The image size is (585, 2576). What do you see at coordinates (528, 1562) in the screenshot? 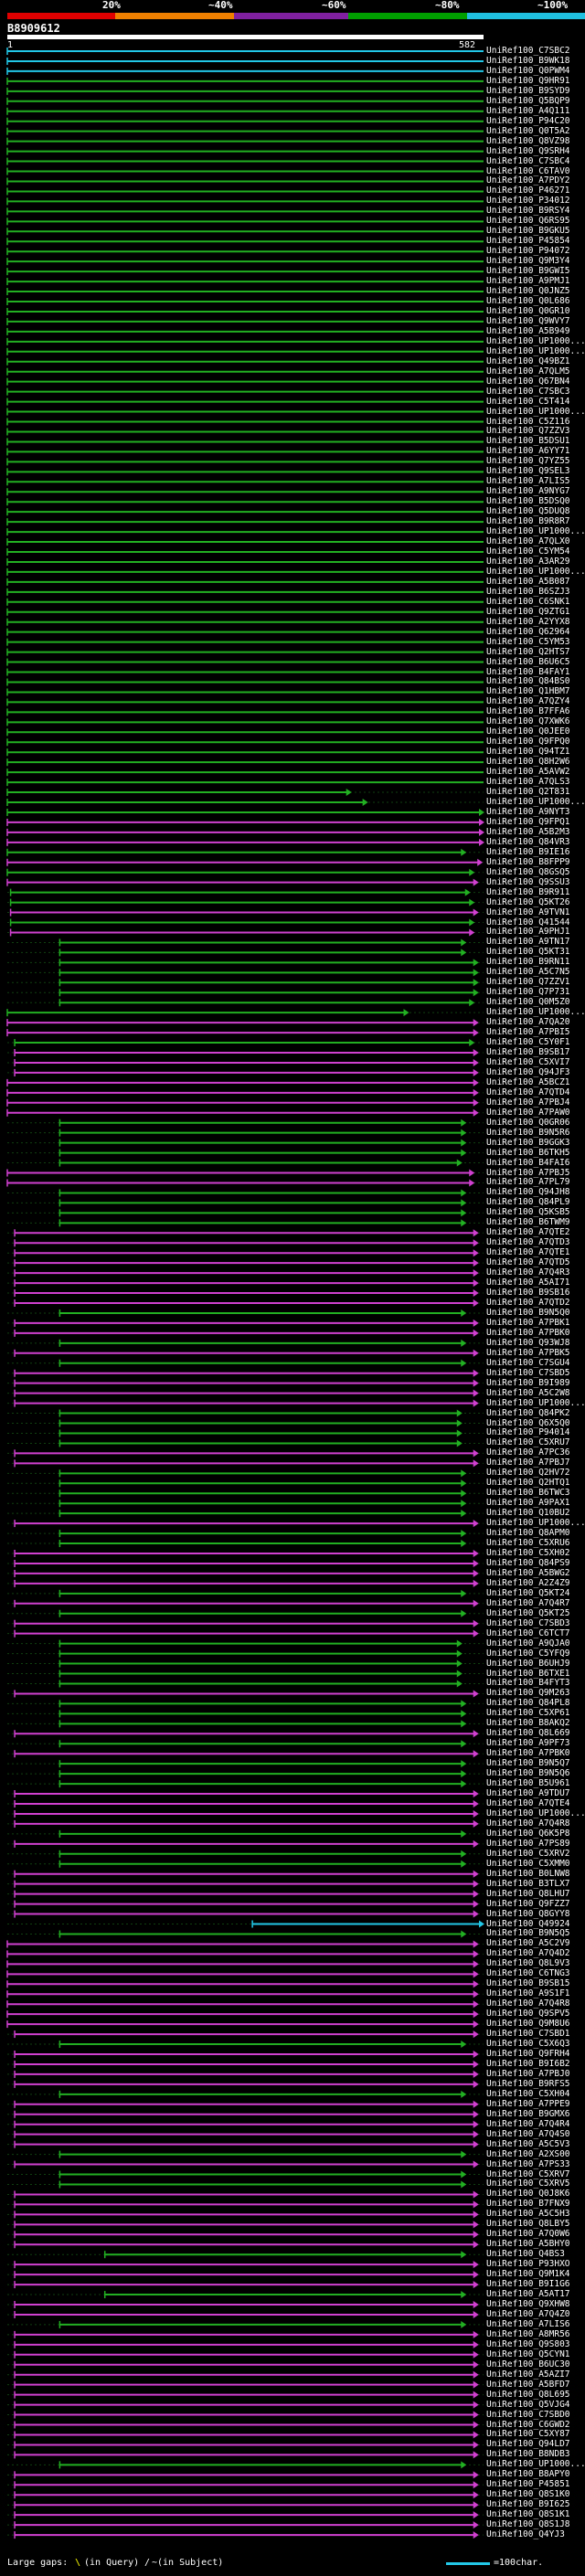
I see `hit-name-label: UniRef100_Q84PS9` at bounding box center [528, 1562].